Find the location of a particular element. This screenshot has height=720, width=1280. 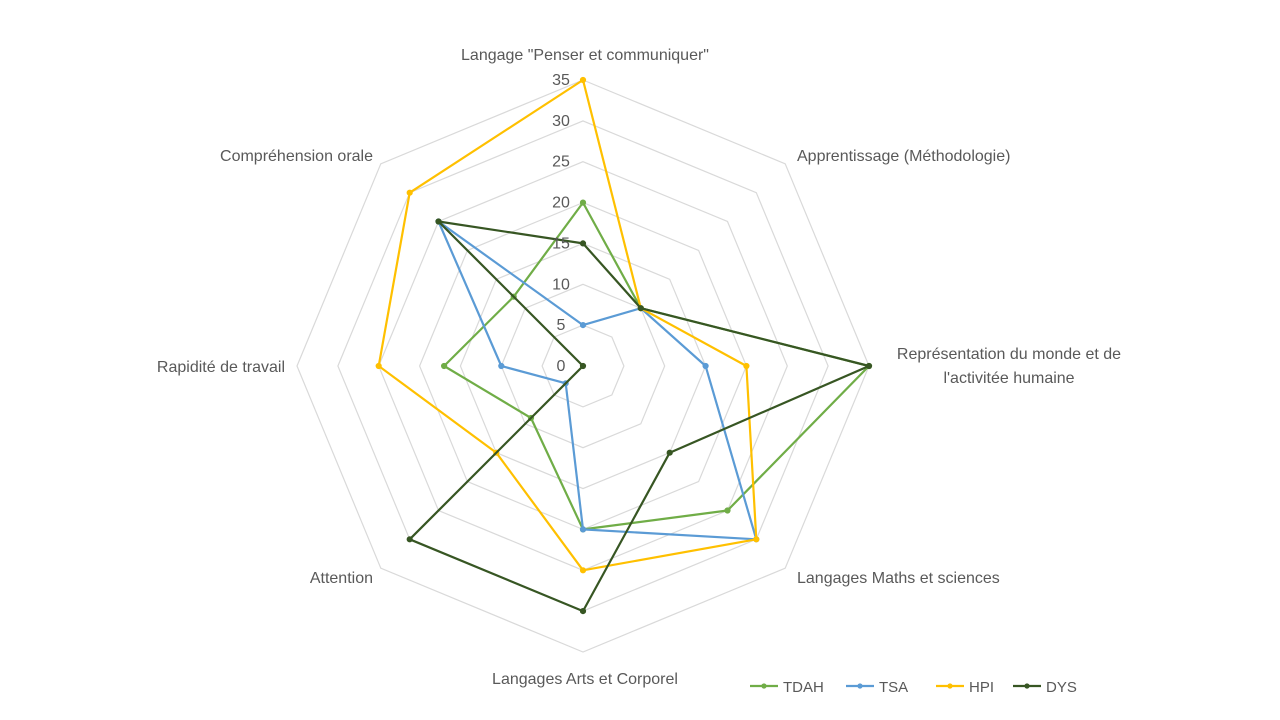

category-label-0: Langage "Penser et communiquer" is located at coordinates (585, 55).